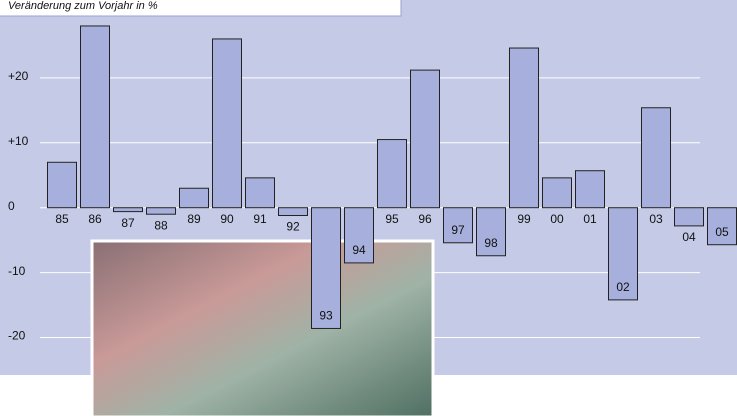 This screenshot has height=416, width=737. I want to click on x-tick-label: 93, so click(326, 316).